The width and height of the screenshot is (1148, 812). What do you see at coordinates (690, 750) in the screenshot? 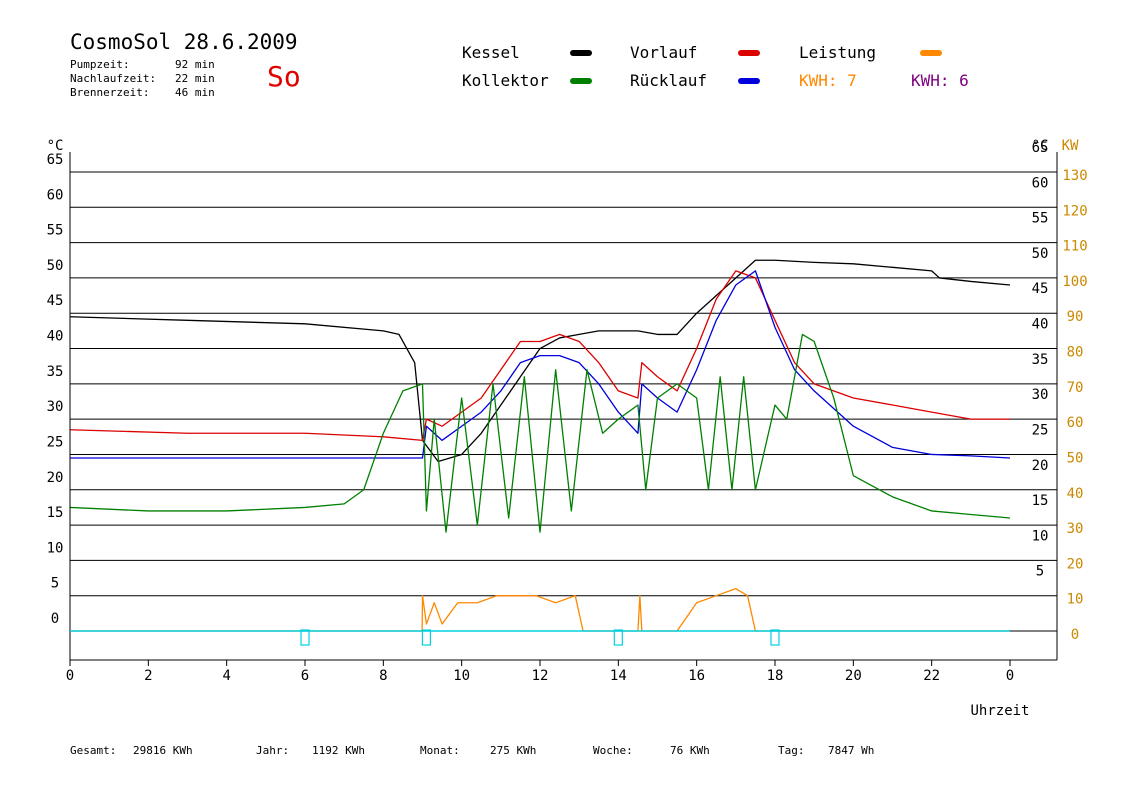
I see `total-woche-value: 76 KWh` at bounding box center [690, 750].